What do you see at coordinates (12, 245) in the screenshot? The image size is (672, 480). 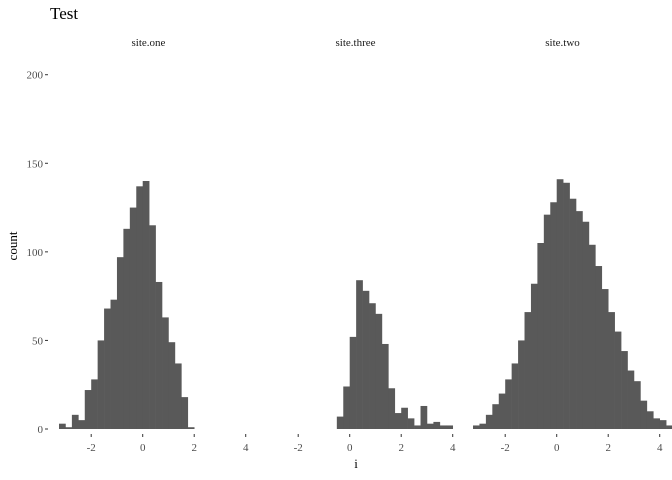 I see `y-axis-label: count` at bounding box center [12, 245].